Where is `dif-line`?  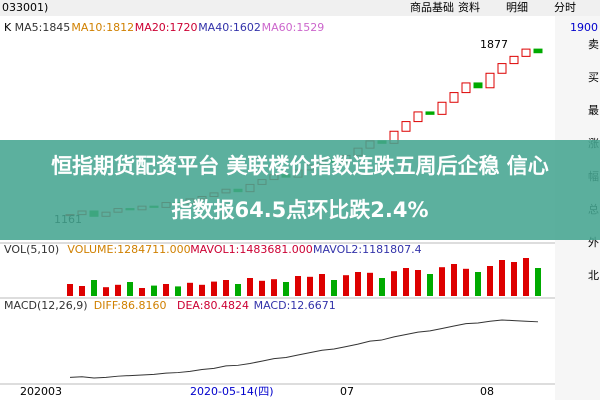 dif-line is located at coordinates (304, 349).